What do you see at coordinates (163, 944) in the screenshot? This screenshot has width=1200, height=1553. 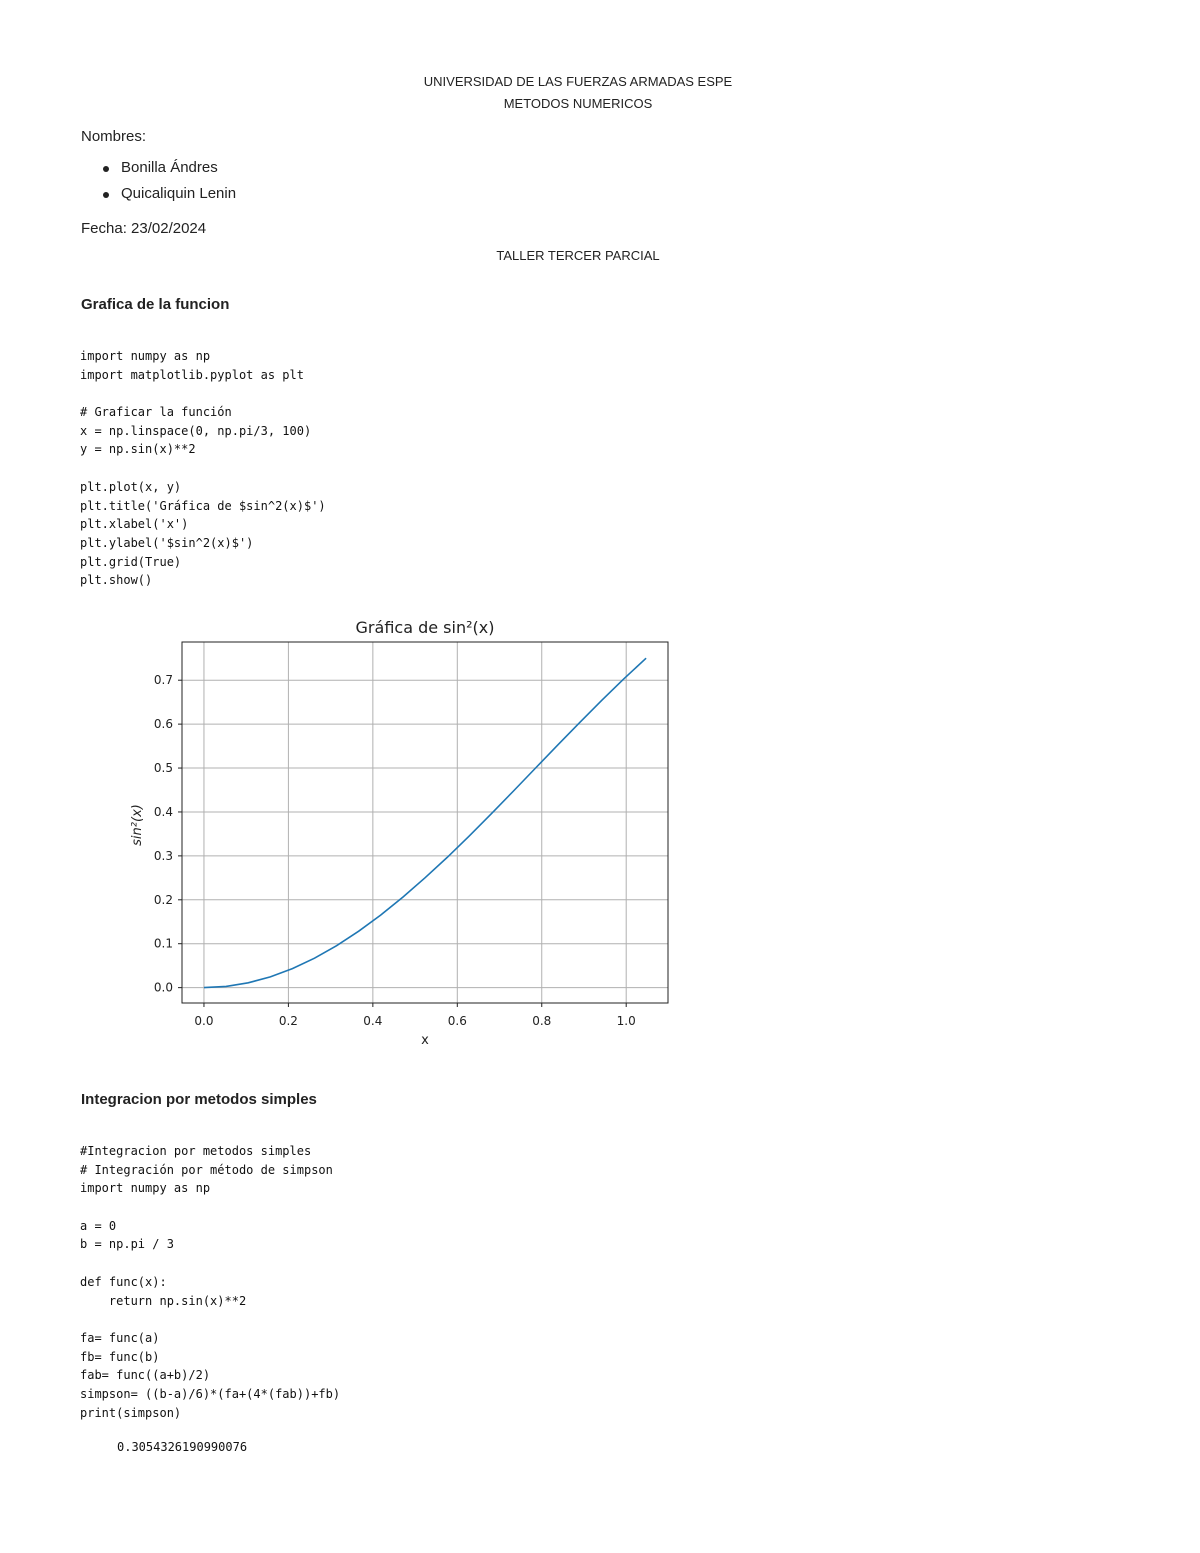 I see `y-tick-label: 0.1` at bounding box center [163, 944].